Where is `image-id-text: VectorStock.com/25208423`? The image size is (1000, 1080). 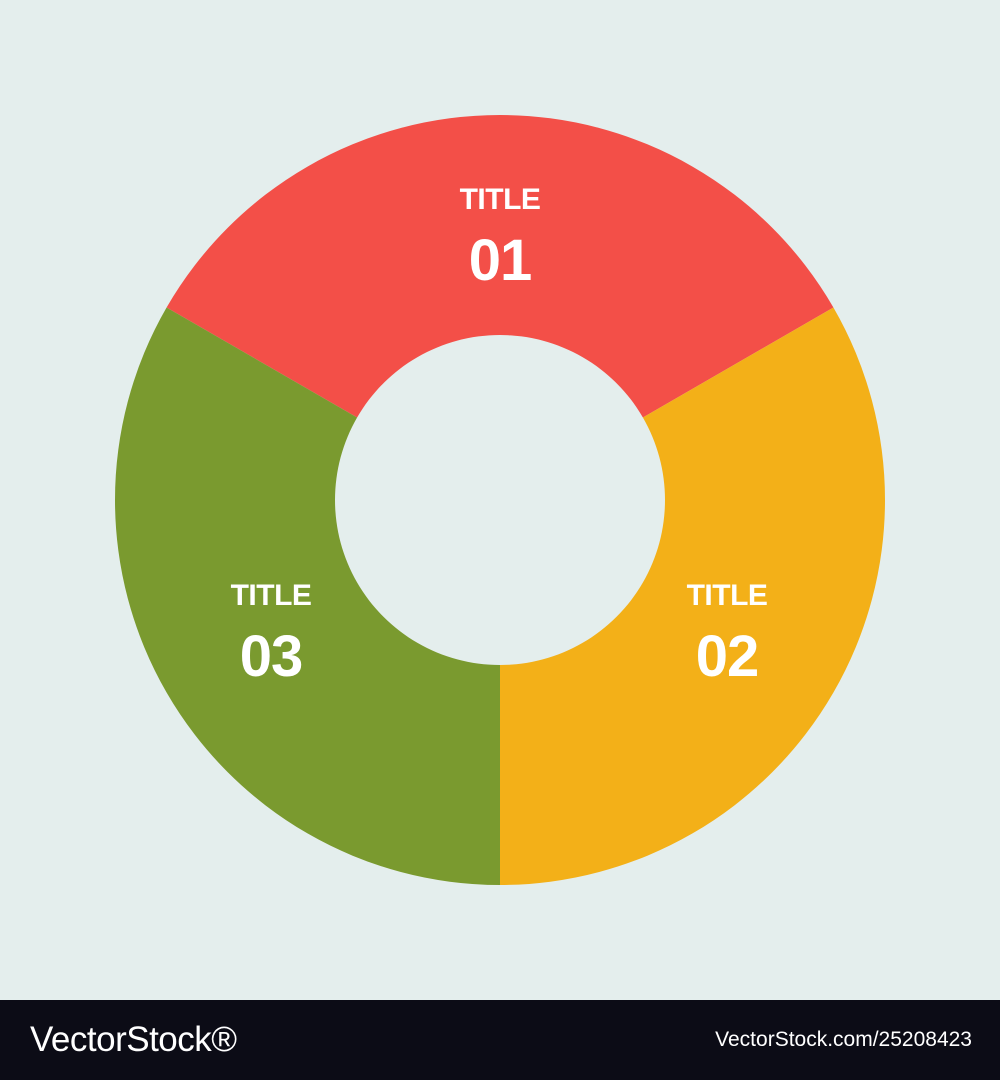
image-id-text: VectorStock.com/25208423 is located at coordinates (843, 1039).